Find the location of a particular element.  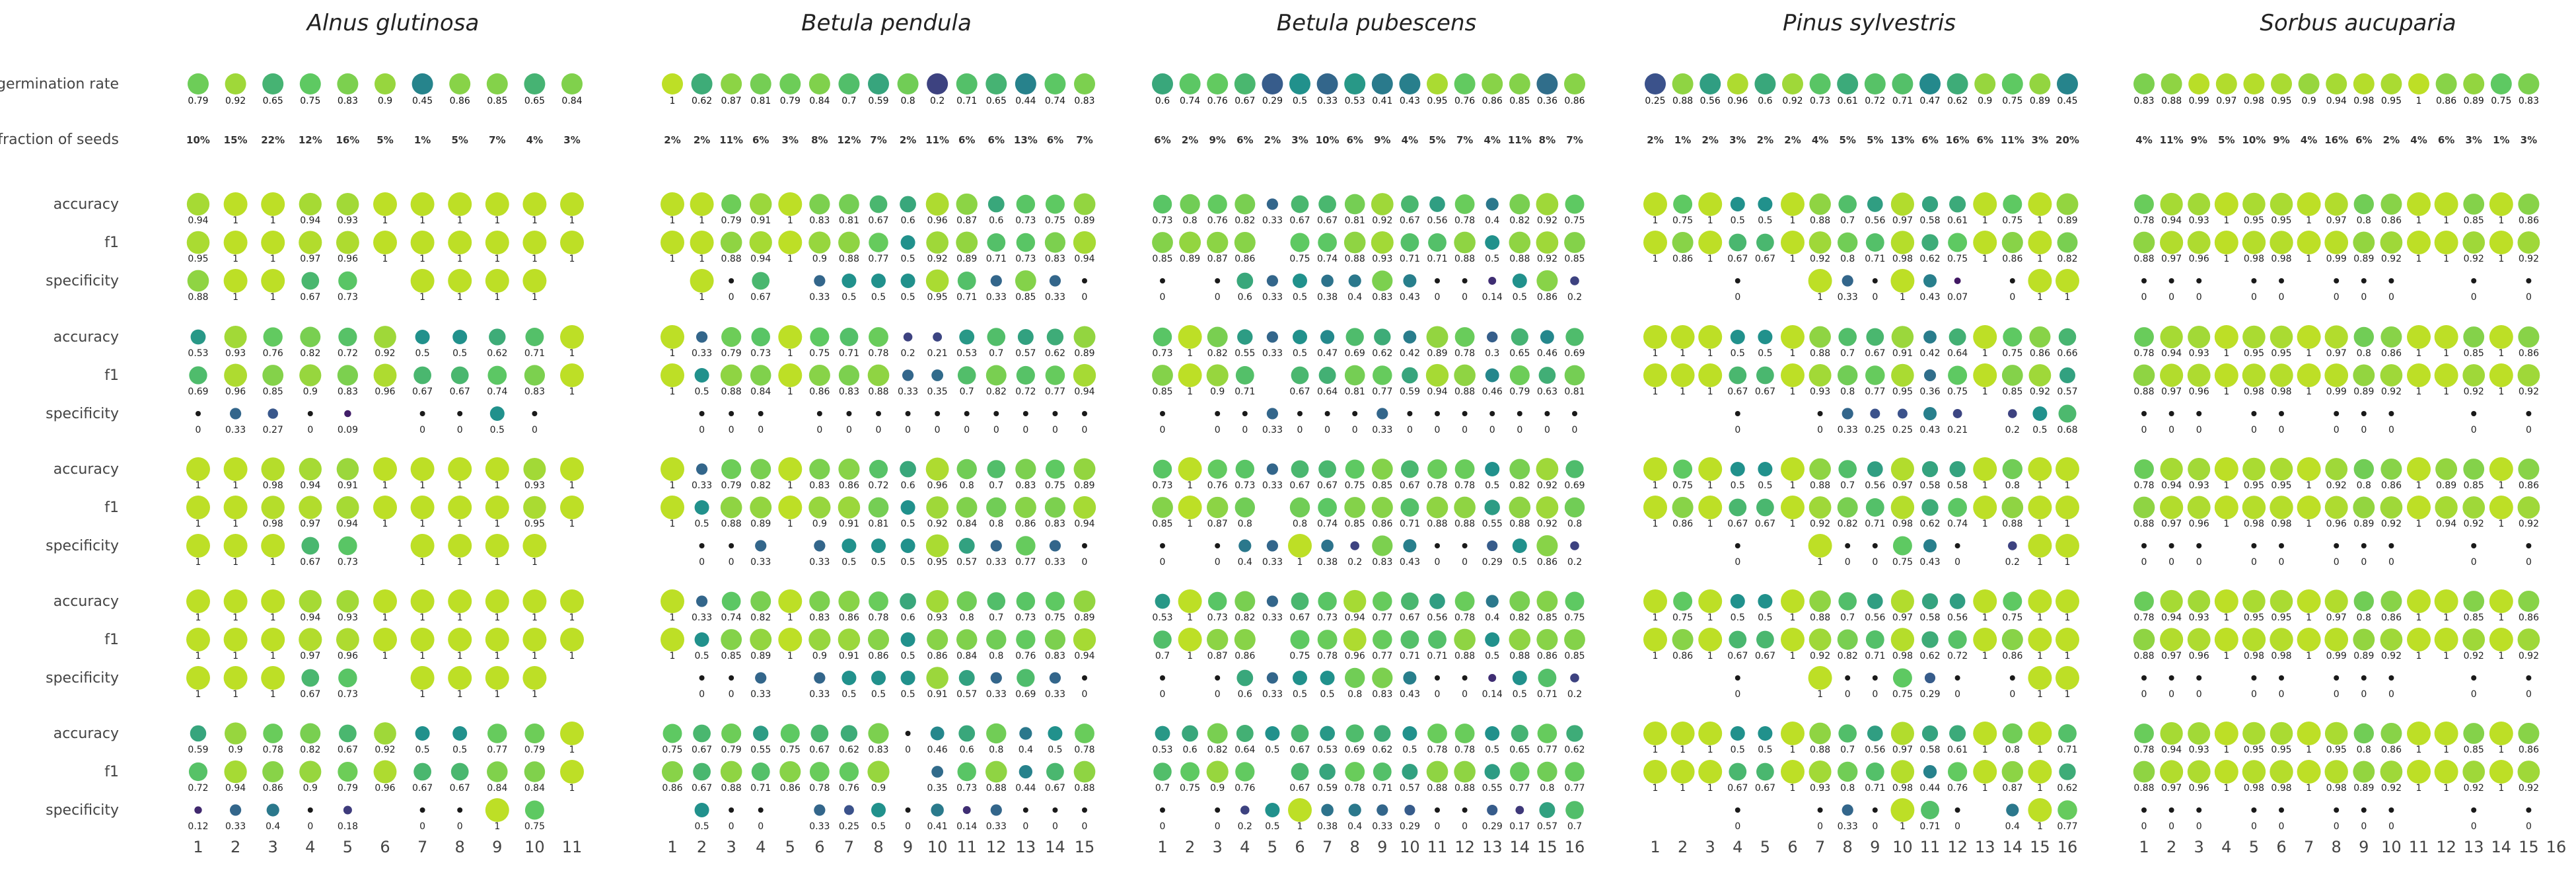

x-tick-label: 10 is located at coordinates (2391, 847).